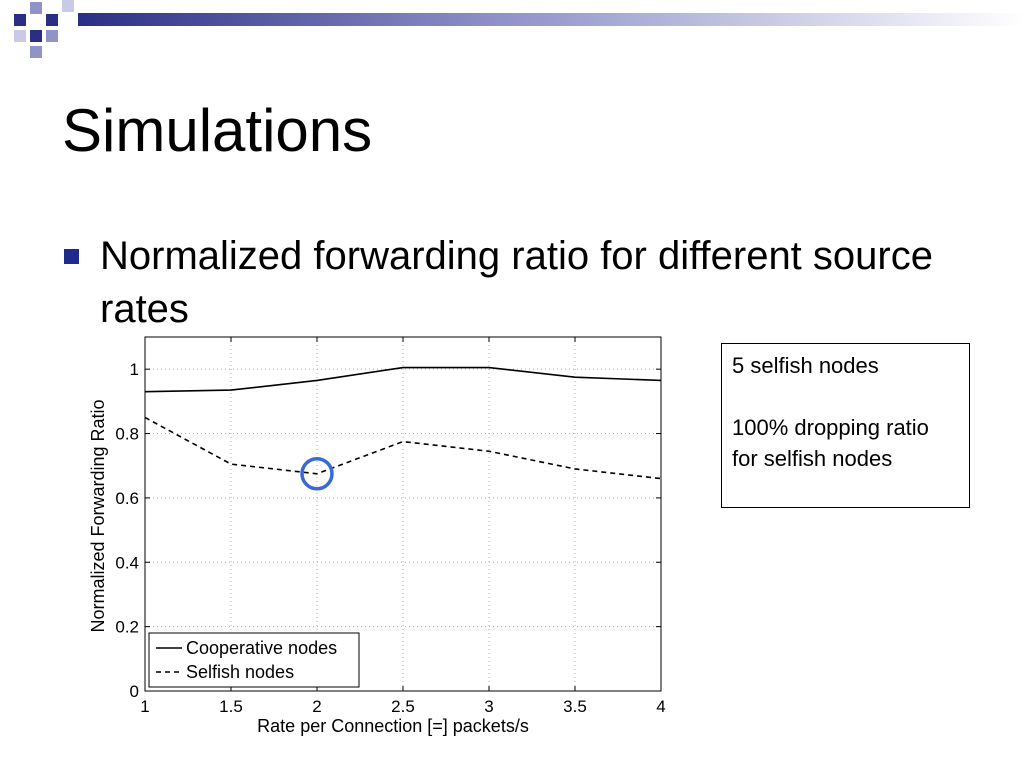 This screenshot has height=768, width=1024. I want to click on y-tick-label: 0, so click(134, 691).